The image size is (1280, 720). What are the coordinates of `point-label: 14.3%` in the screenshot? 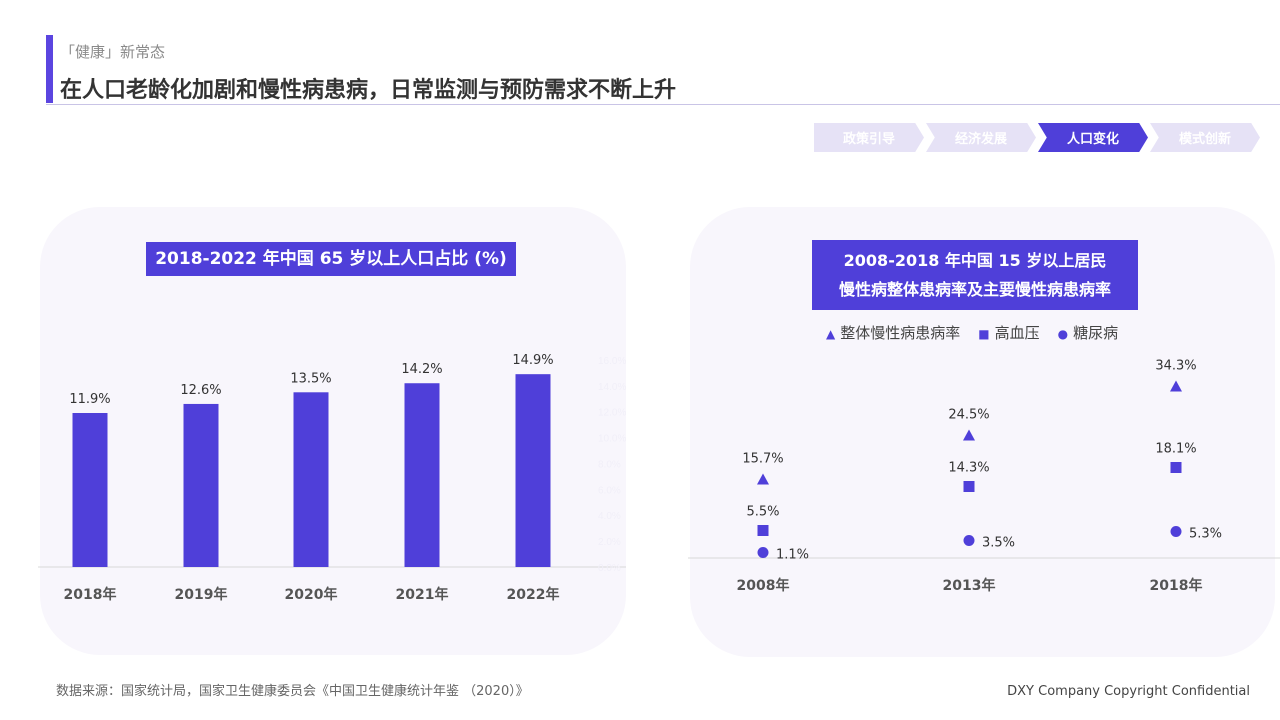 It's located at (968, 468).